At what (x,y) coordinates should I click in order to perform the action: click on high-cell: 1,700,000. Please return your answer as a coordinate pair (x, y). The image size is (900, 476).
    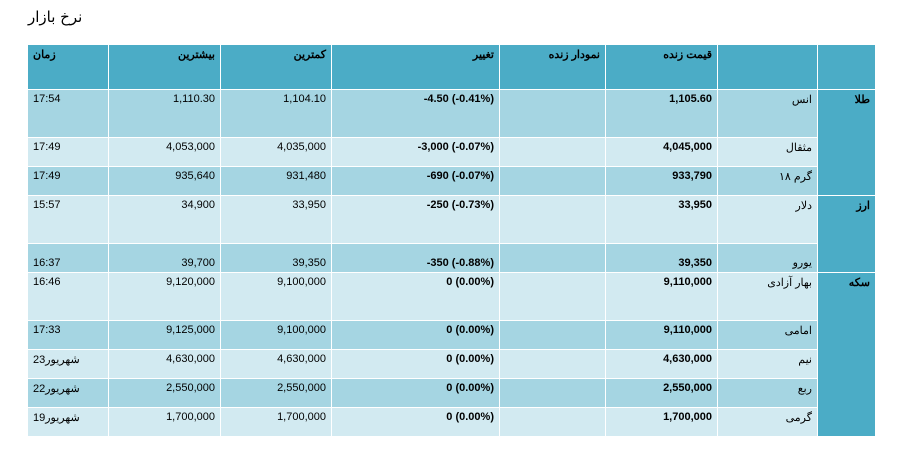
    Looking at the image, I should click on (164, 422).